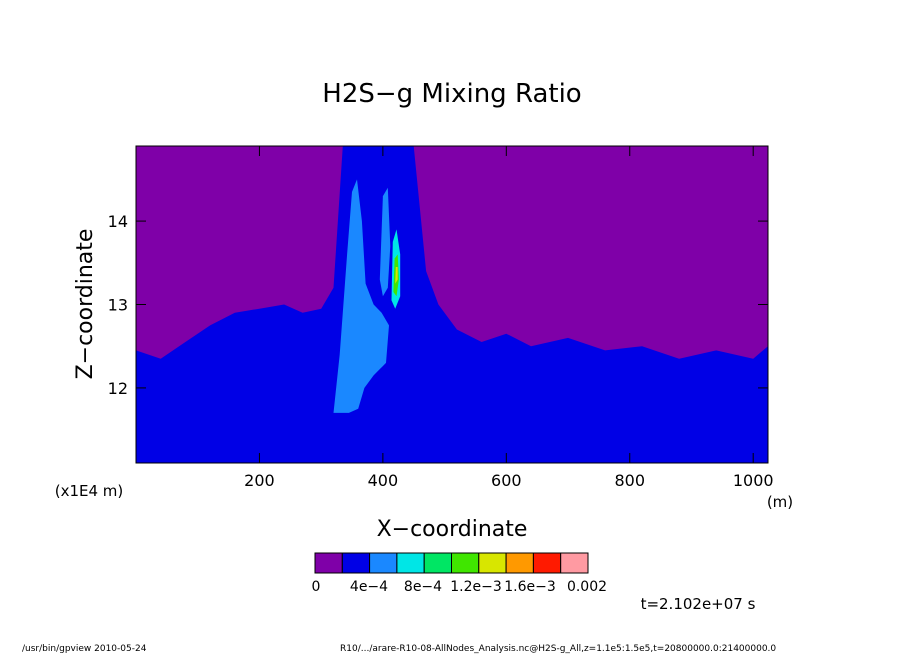 The image size is (904, 654). Describe the element at coordinates (369, 587) in the screenshot. I see `colorbar-label: 4e−4` at that location.